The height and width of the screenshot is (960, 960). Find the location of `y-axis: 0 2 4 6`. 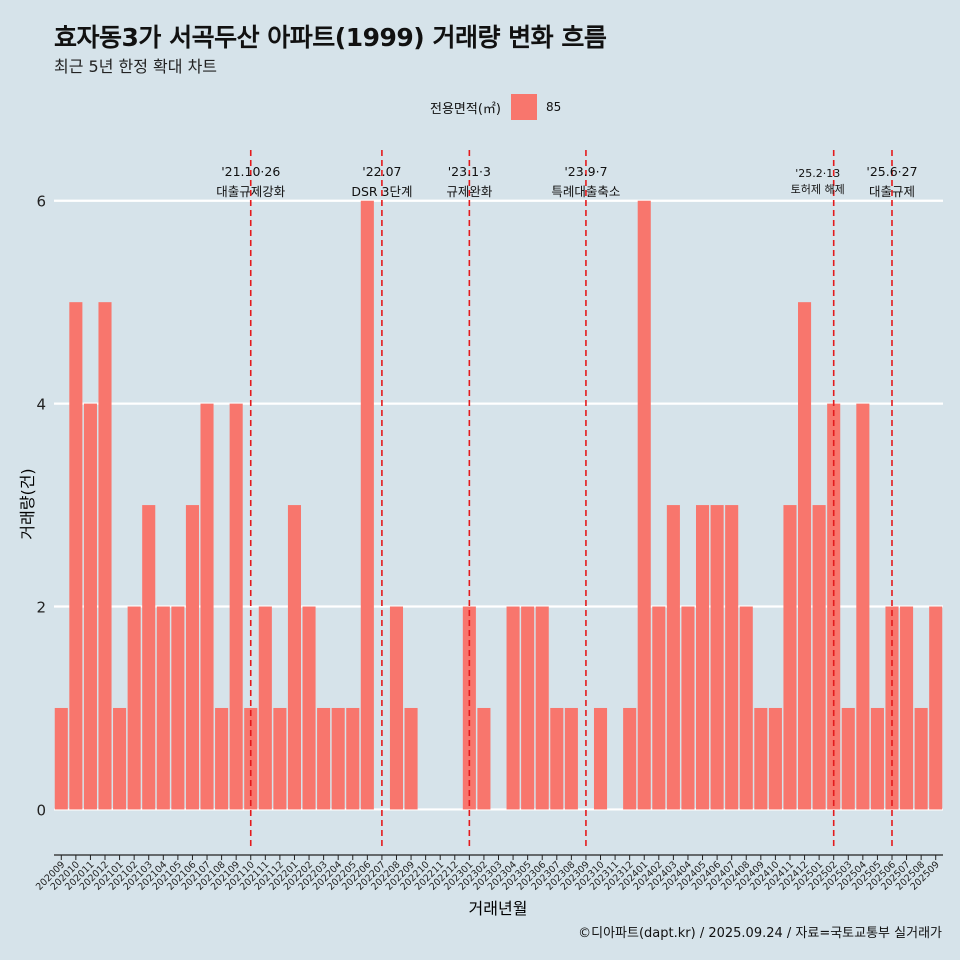

y-axis: 0 2 4 6 is located at coordinates (41, 506).